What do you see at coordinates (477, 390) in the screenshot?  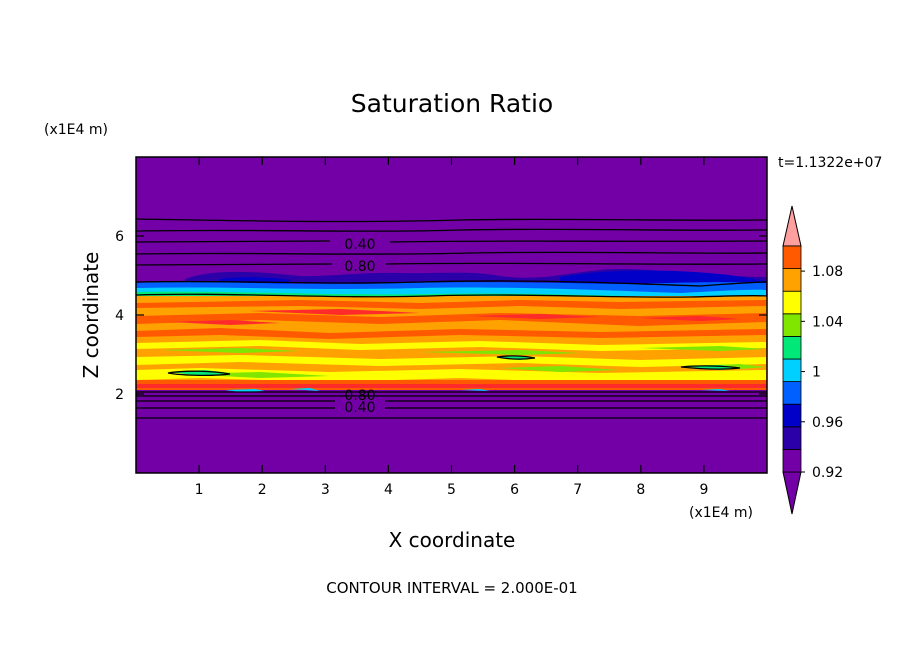 I see `cyan-patches` at bounding box center [477, 390].